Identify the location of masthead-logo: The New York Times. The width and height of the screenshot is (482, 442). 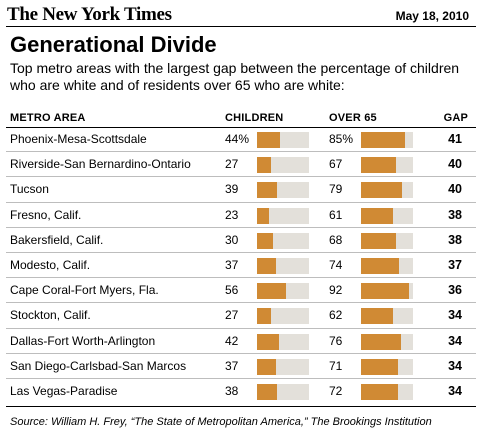
(89, 14).